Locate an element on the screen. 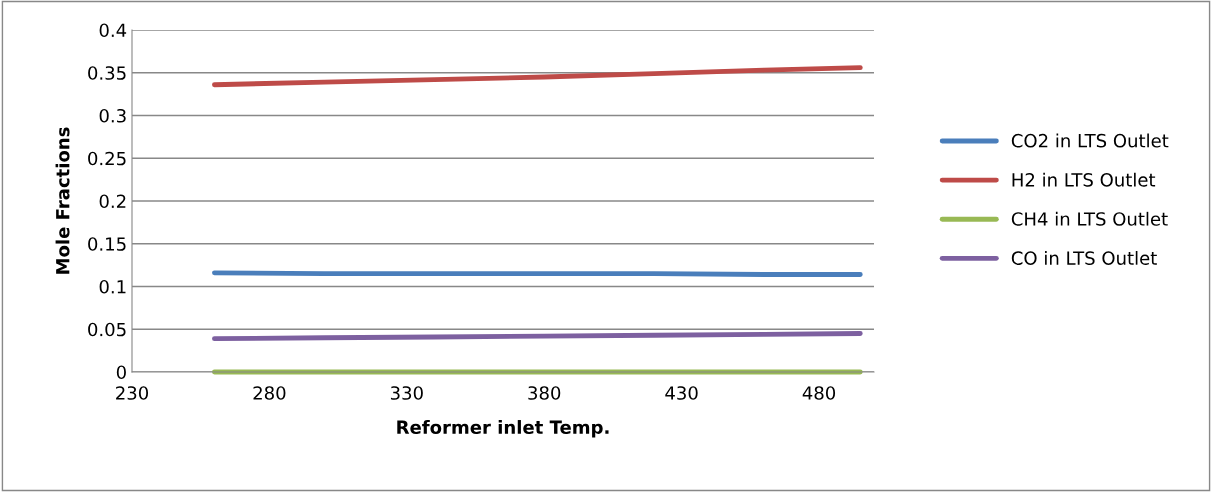  legend-label: CO2 in LTS Outlet is located at coordinates (1090, 140).